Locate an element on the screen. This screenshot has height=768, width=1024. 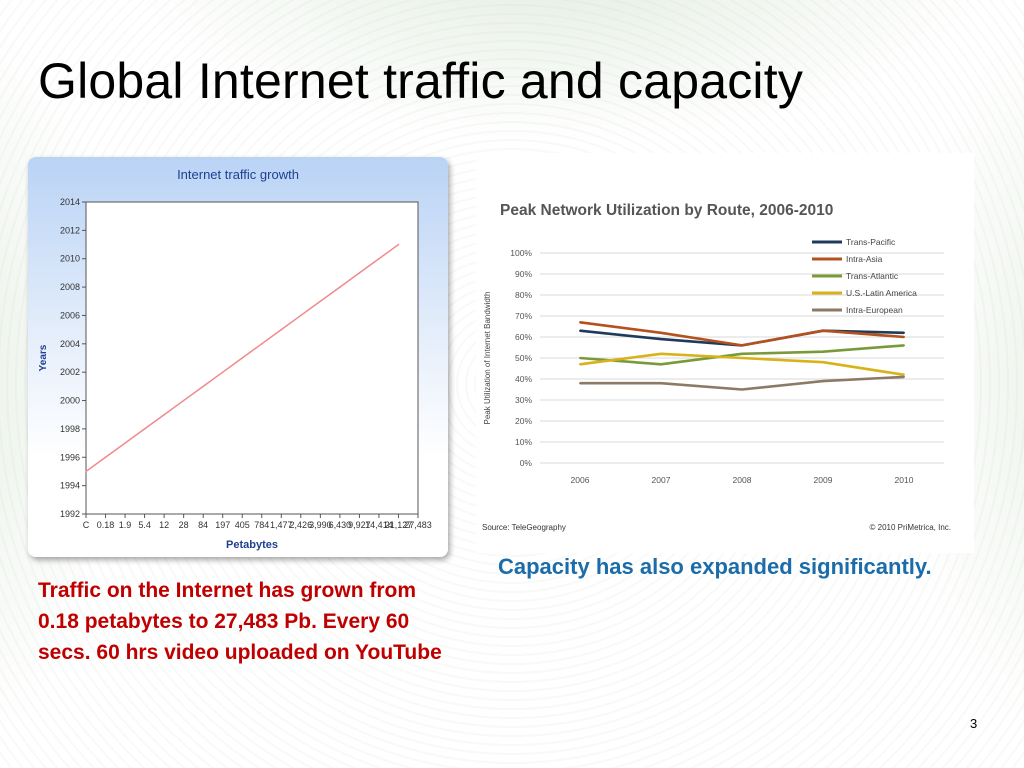
chart2-y-tick-label: 40% is located at coordinates (523, 379).